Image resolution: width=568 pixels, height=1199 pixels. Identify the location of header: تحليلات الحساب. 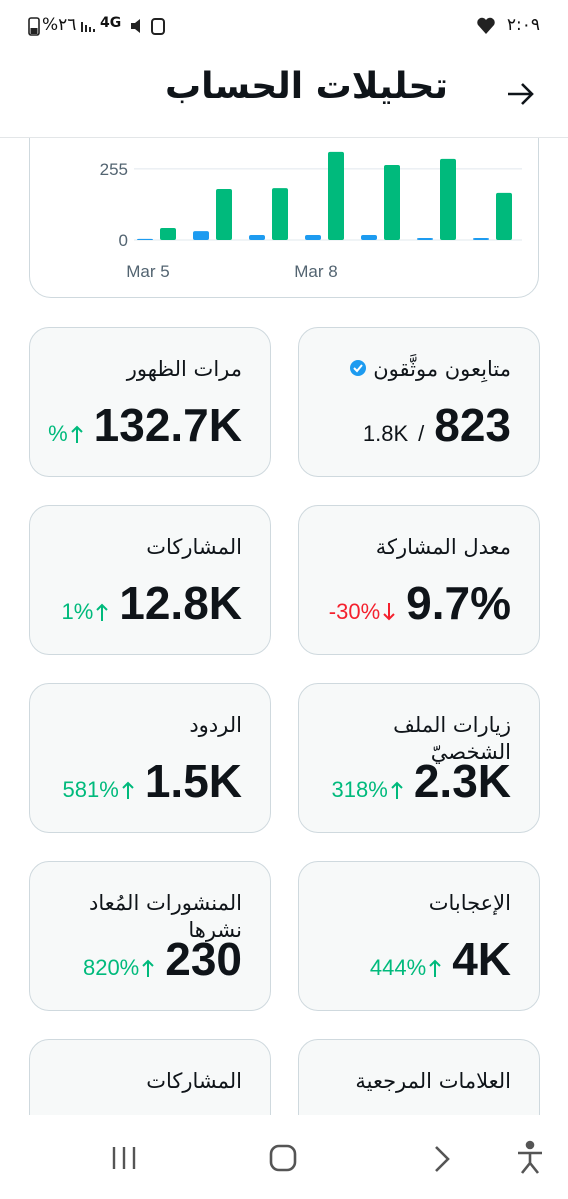
(284, 95).